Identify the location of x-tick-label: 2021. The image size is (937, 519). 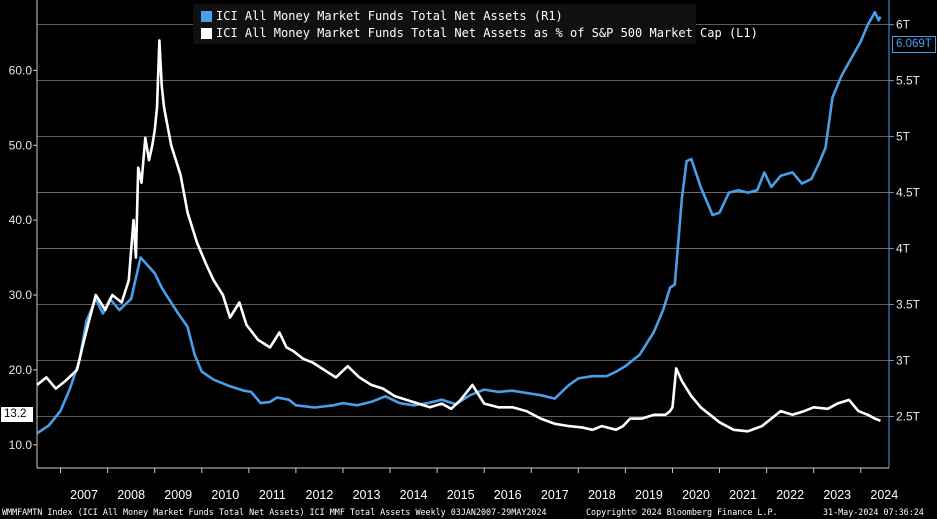
(743, 495).